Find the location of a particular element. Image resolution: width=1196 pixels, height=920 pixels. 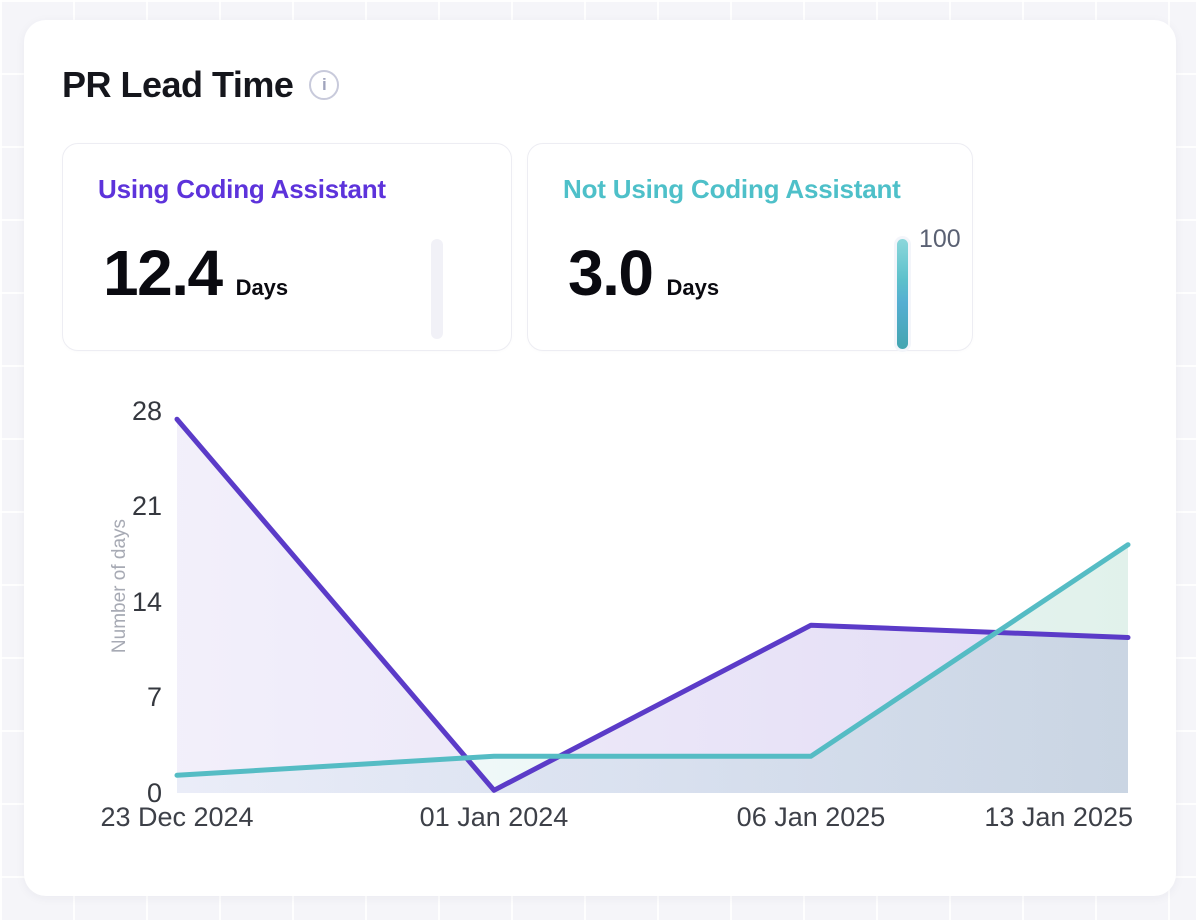

y-axis-title: Number of days is located at coordinates (119, 586).